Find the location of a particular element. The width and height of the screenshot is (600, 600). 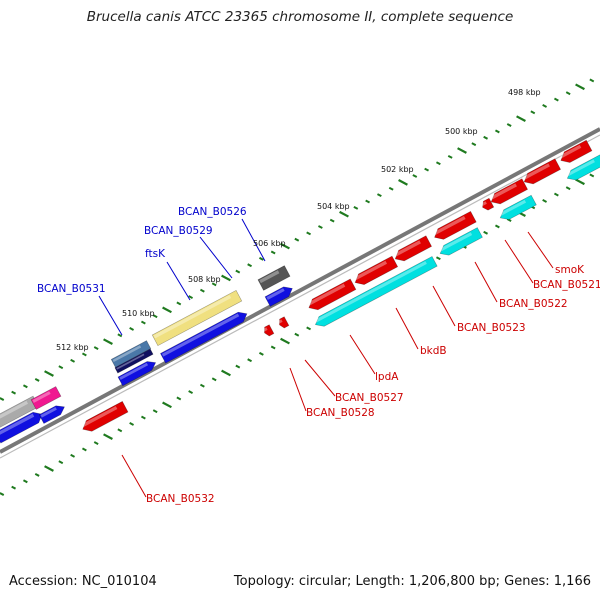

gene-bcan-b0527-body is located at coordinates (284, 322).